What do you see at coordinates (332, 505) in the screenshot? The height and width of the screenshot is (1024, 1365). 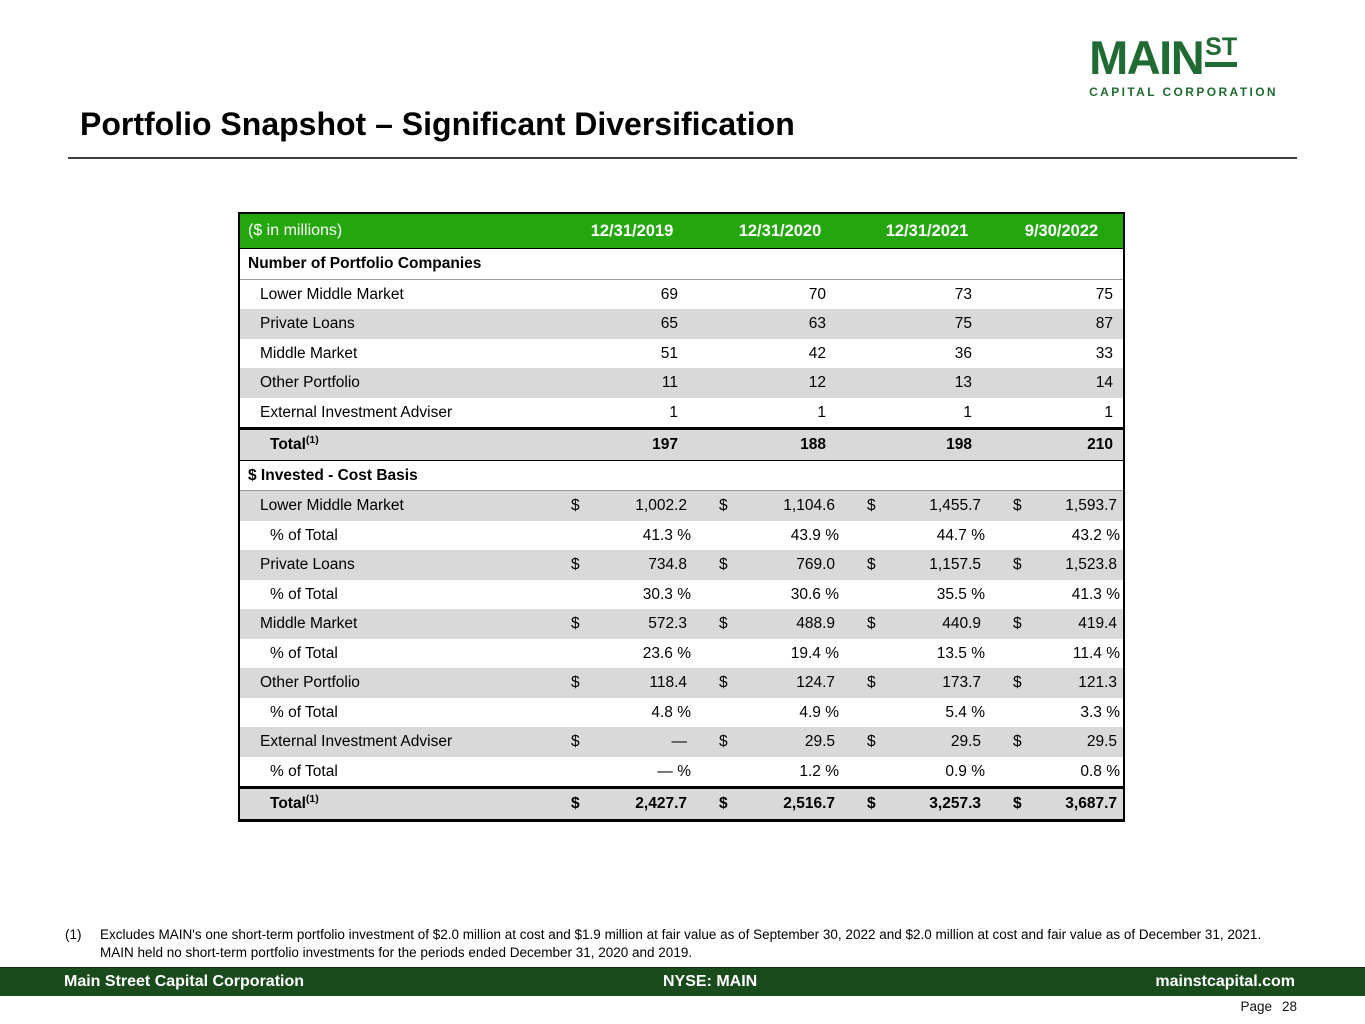 I see `row-label-text: Lower Middle Market` at bounding box center [332, 505].